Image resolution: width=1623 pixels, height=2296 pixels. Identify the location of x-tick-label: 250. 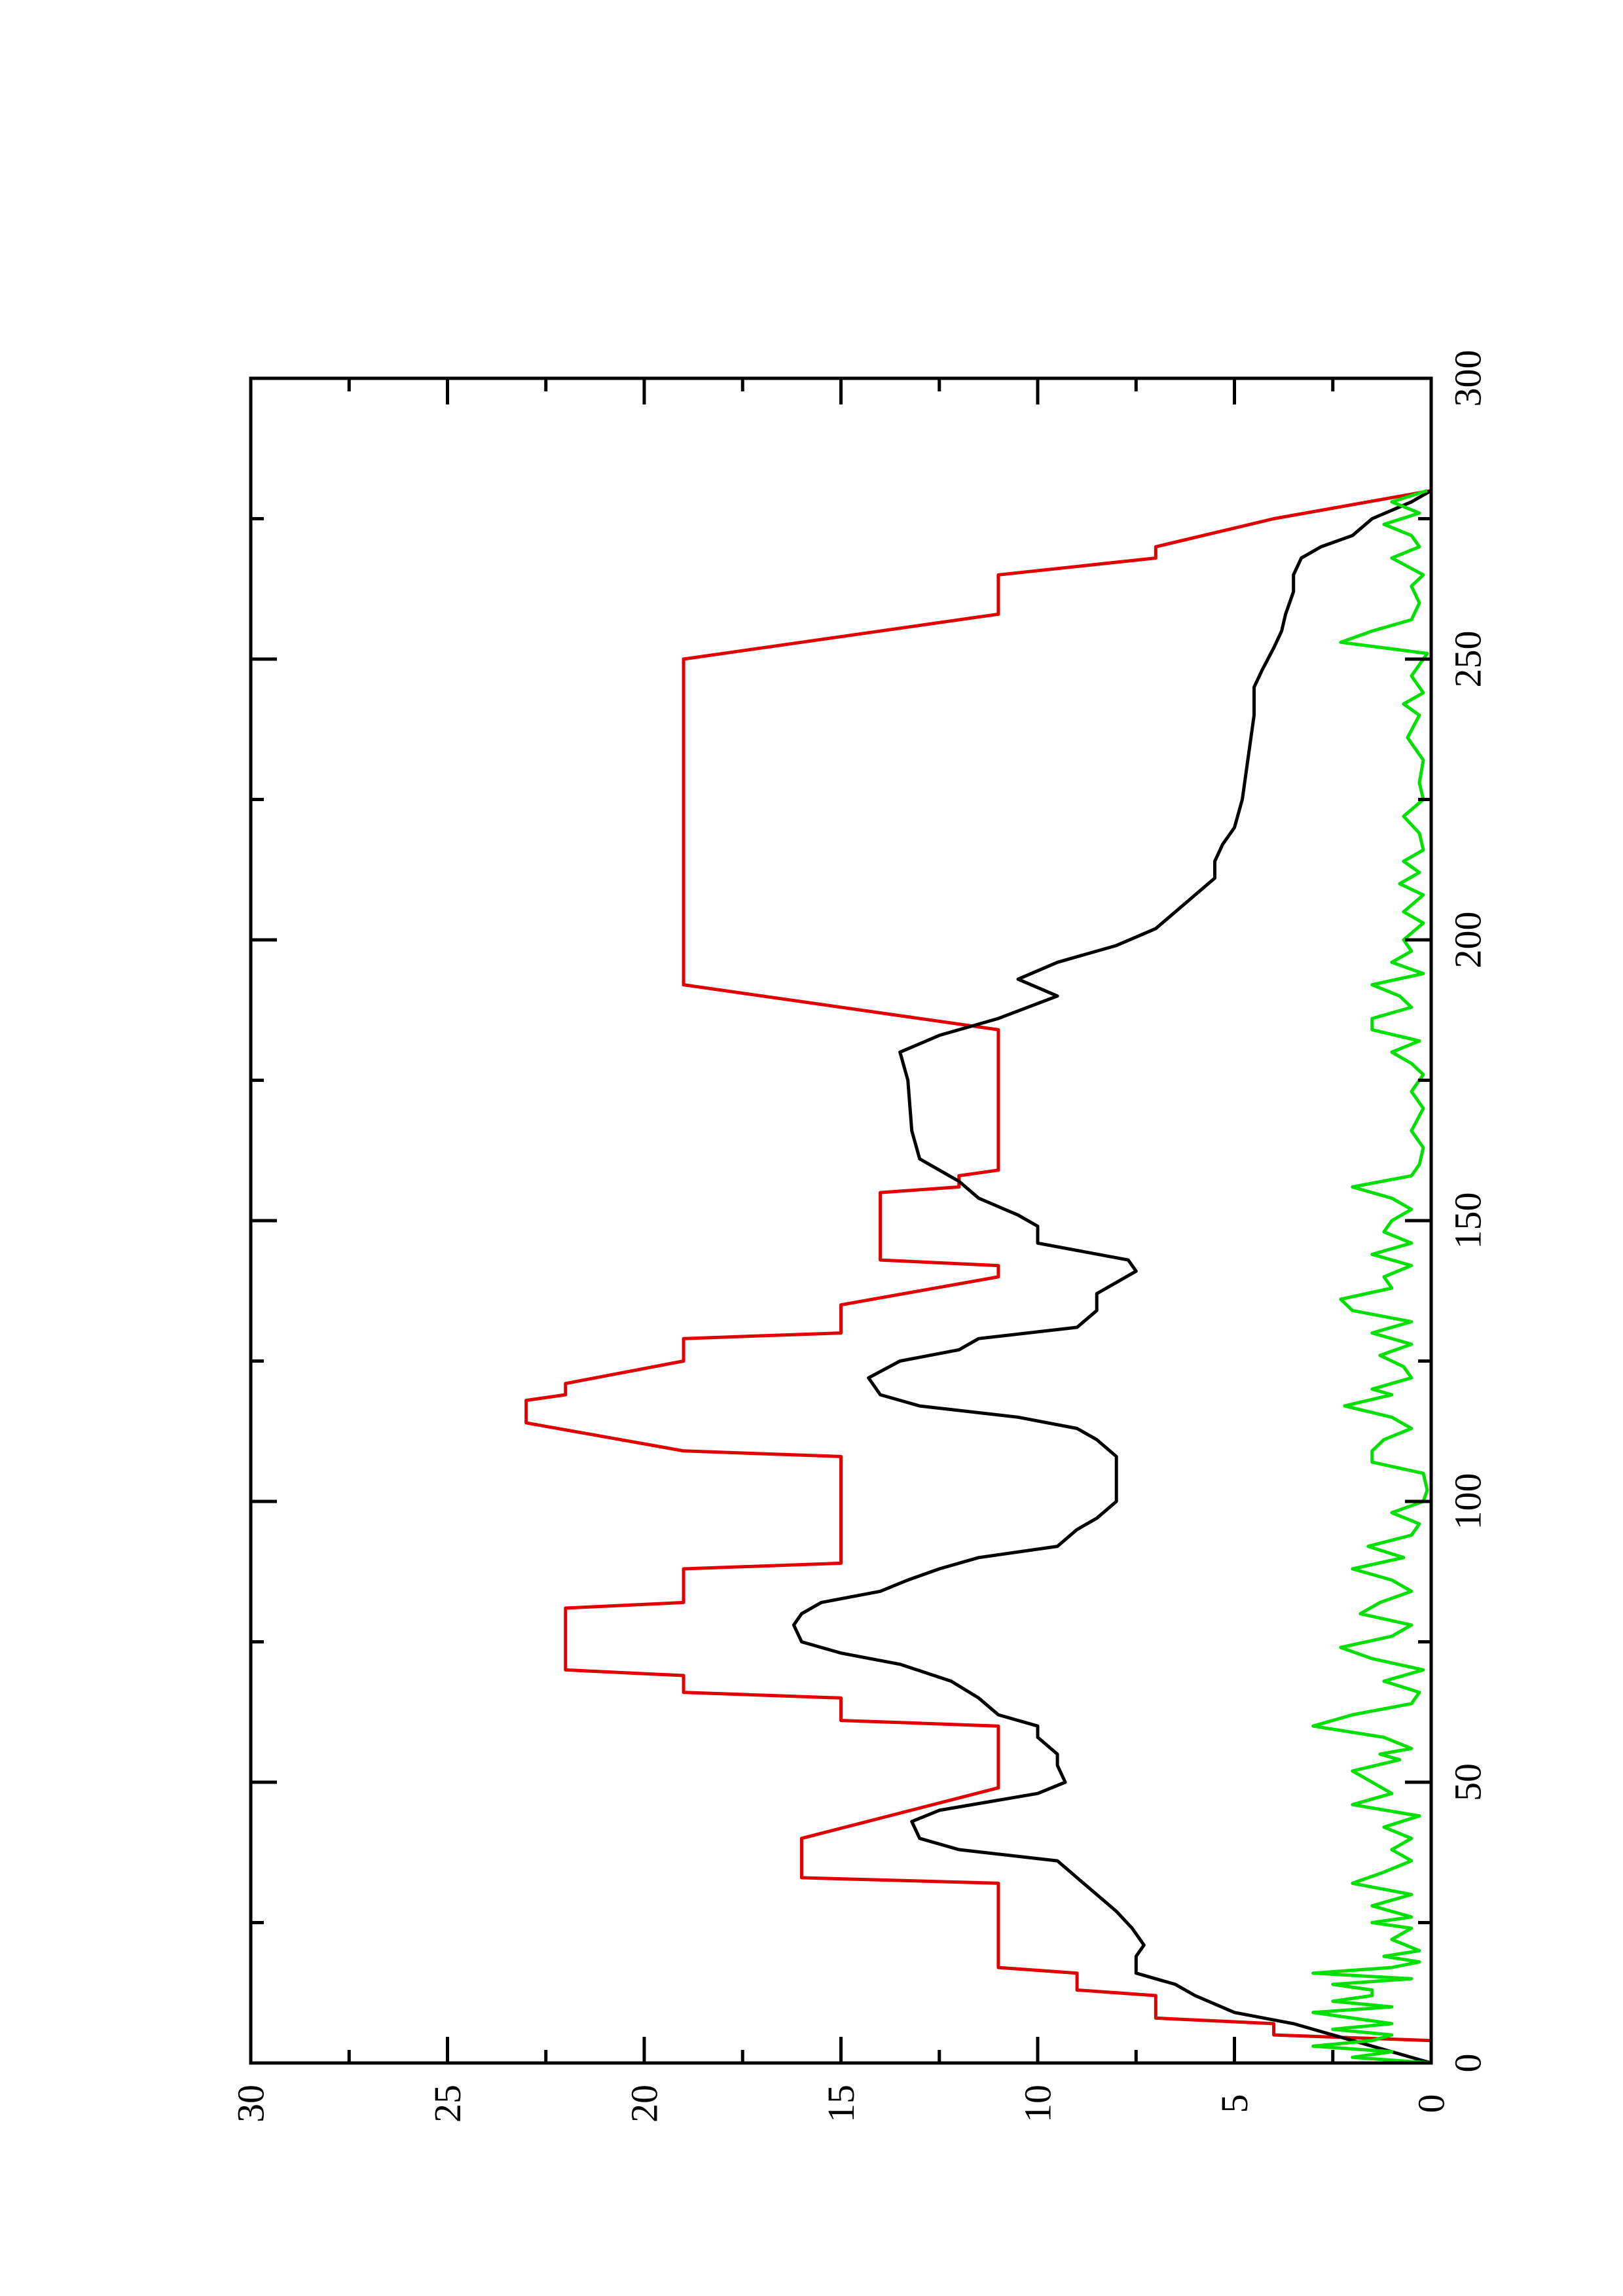
(1468, 659).